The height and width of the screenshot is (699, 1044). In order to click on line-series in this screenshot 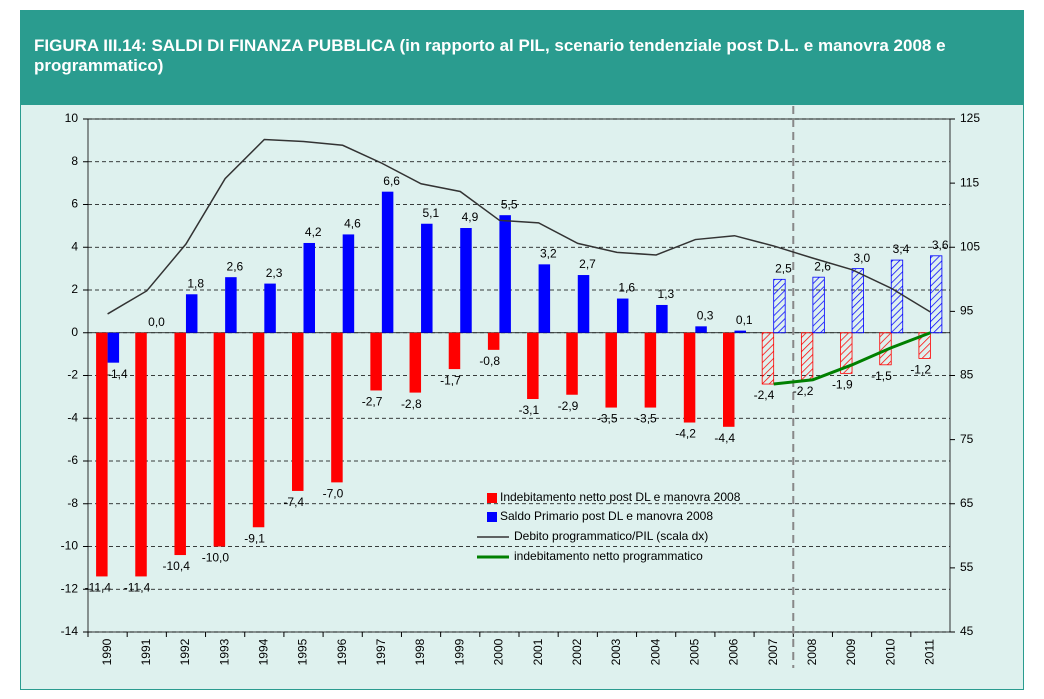, I will do `click(852, 358)`.